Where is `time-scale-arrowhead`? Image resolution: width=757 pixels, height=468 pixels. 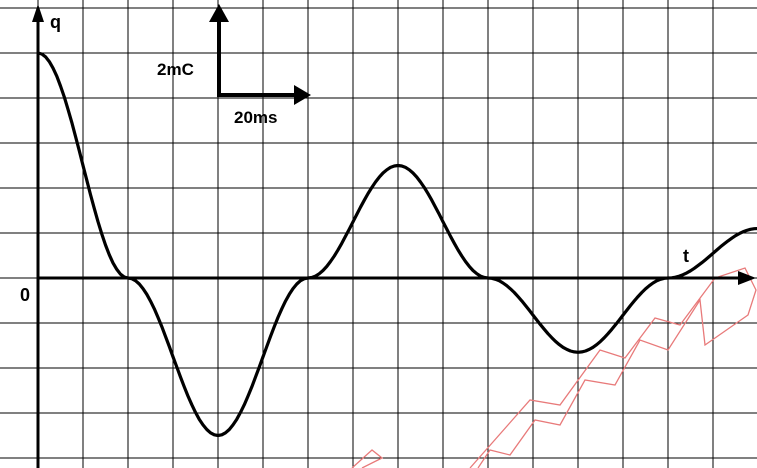 time-scale-arrowhead is located at coordinates (302, 95).